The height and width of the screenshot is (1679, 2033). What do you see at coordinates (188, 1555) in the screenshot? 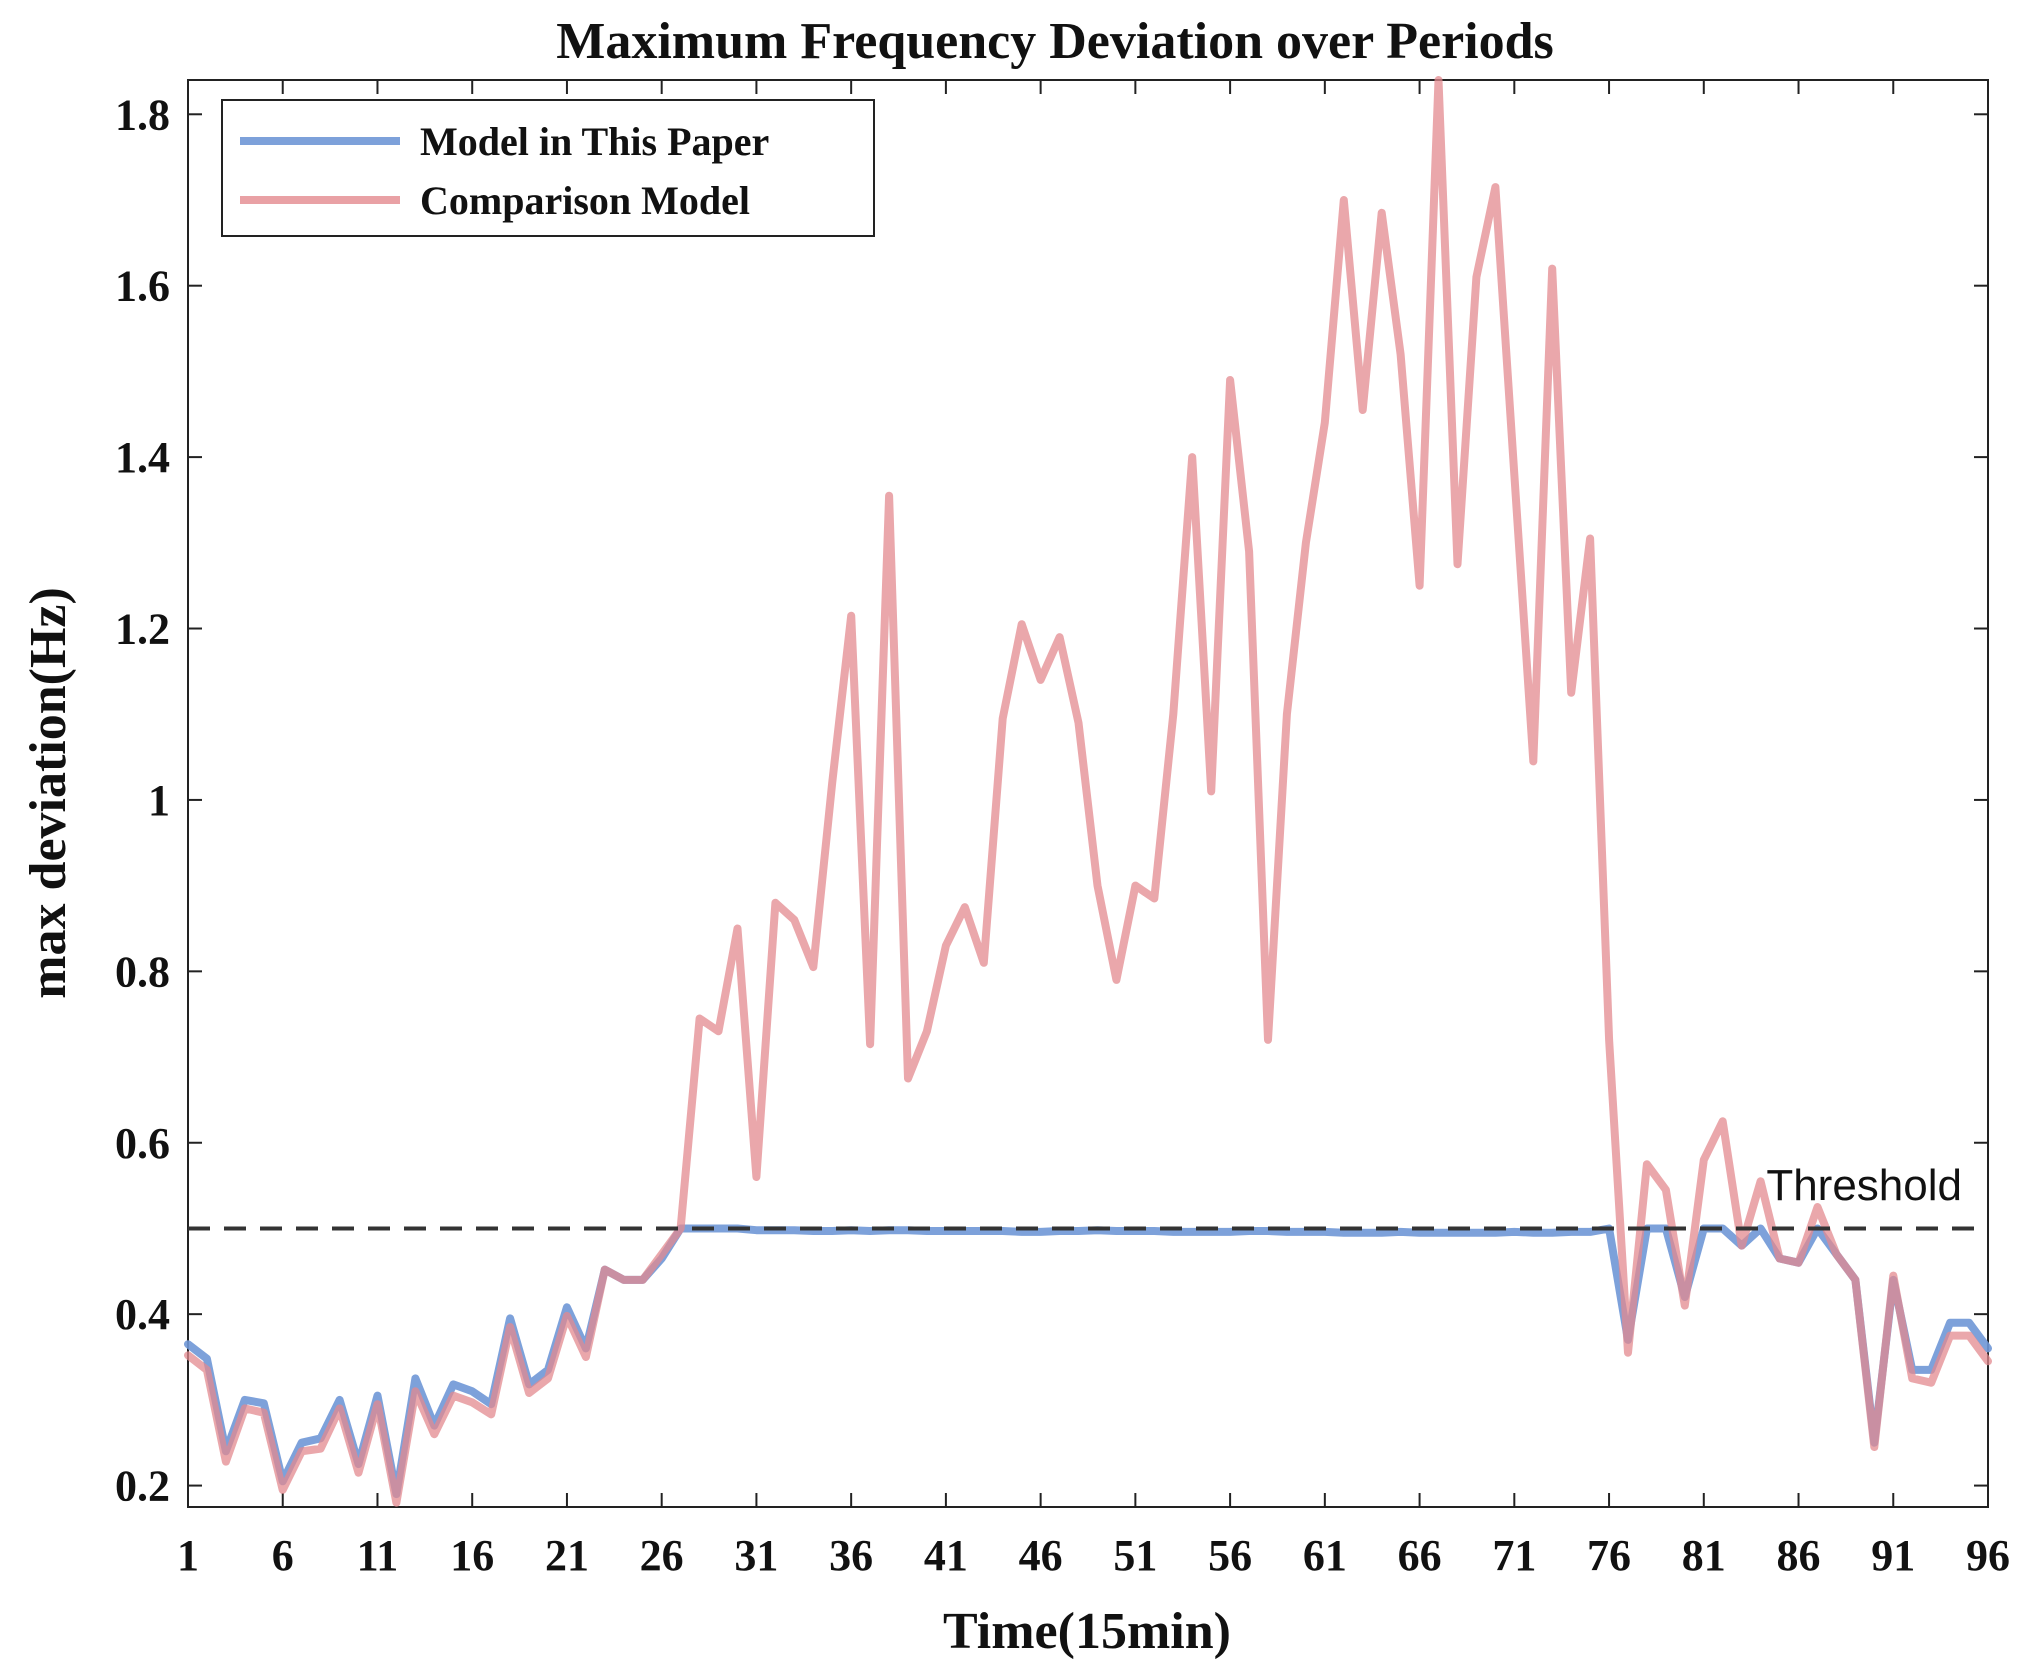
I see `x-tick-label: 1` at bounding box center [188, 1555].